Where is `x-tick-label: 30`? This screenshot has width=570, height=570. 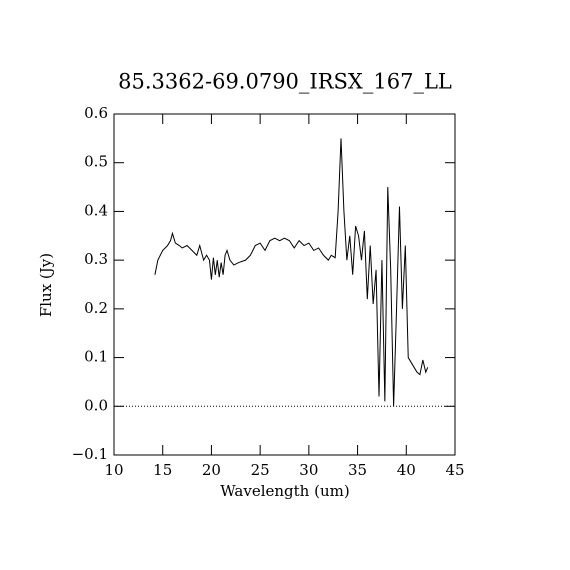 x-tick-label: 30 is located at coordinates (308, 470).